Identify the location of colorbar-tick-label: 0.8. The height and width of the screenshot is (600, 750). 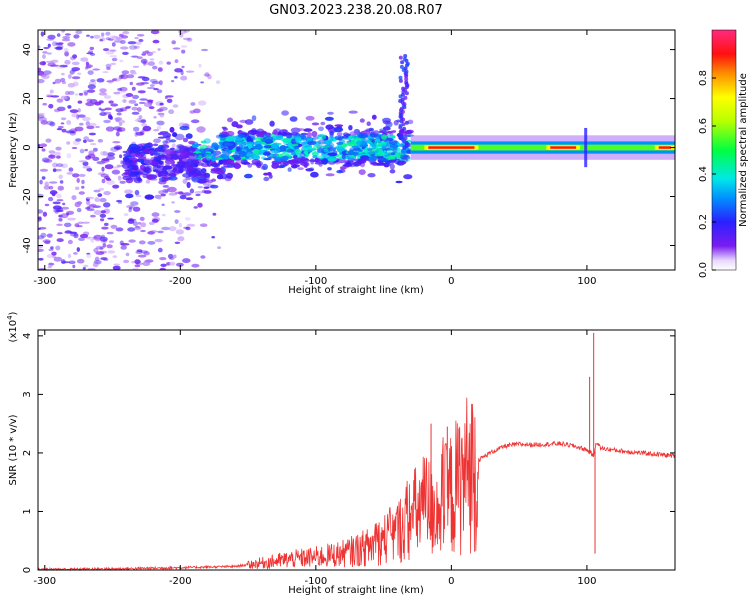
(703, 78).